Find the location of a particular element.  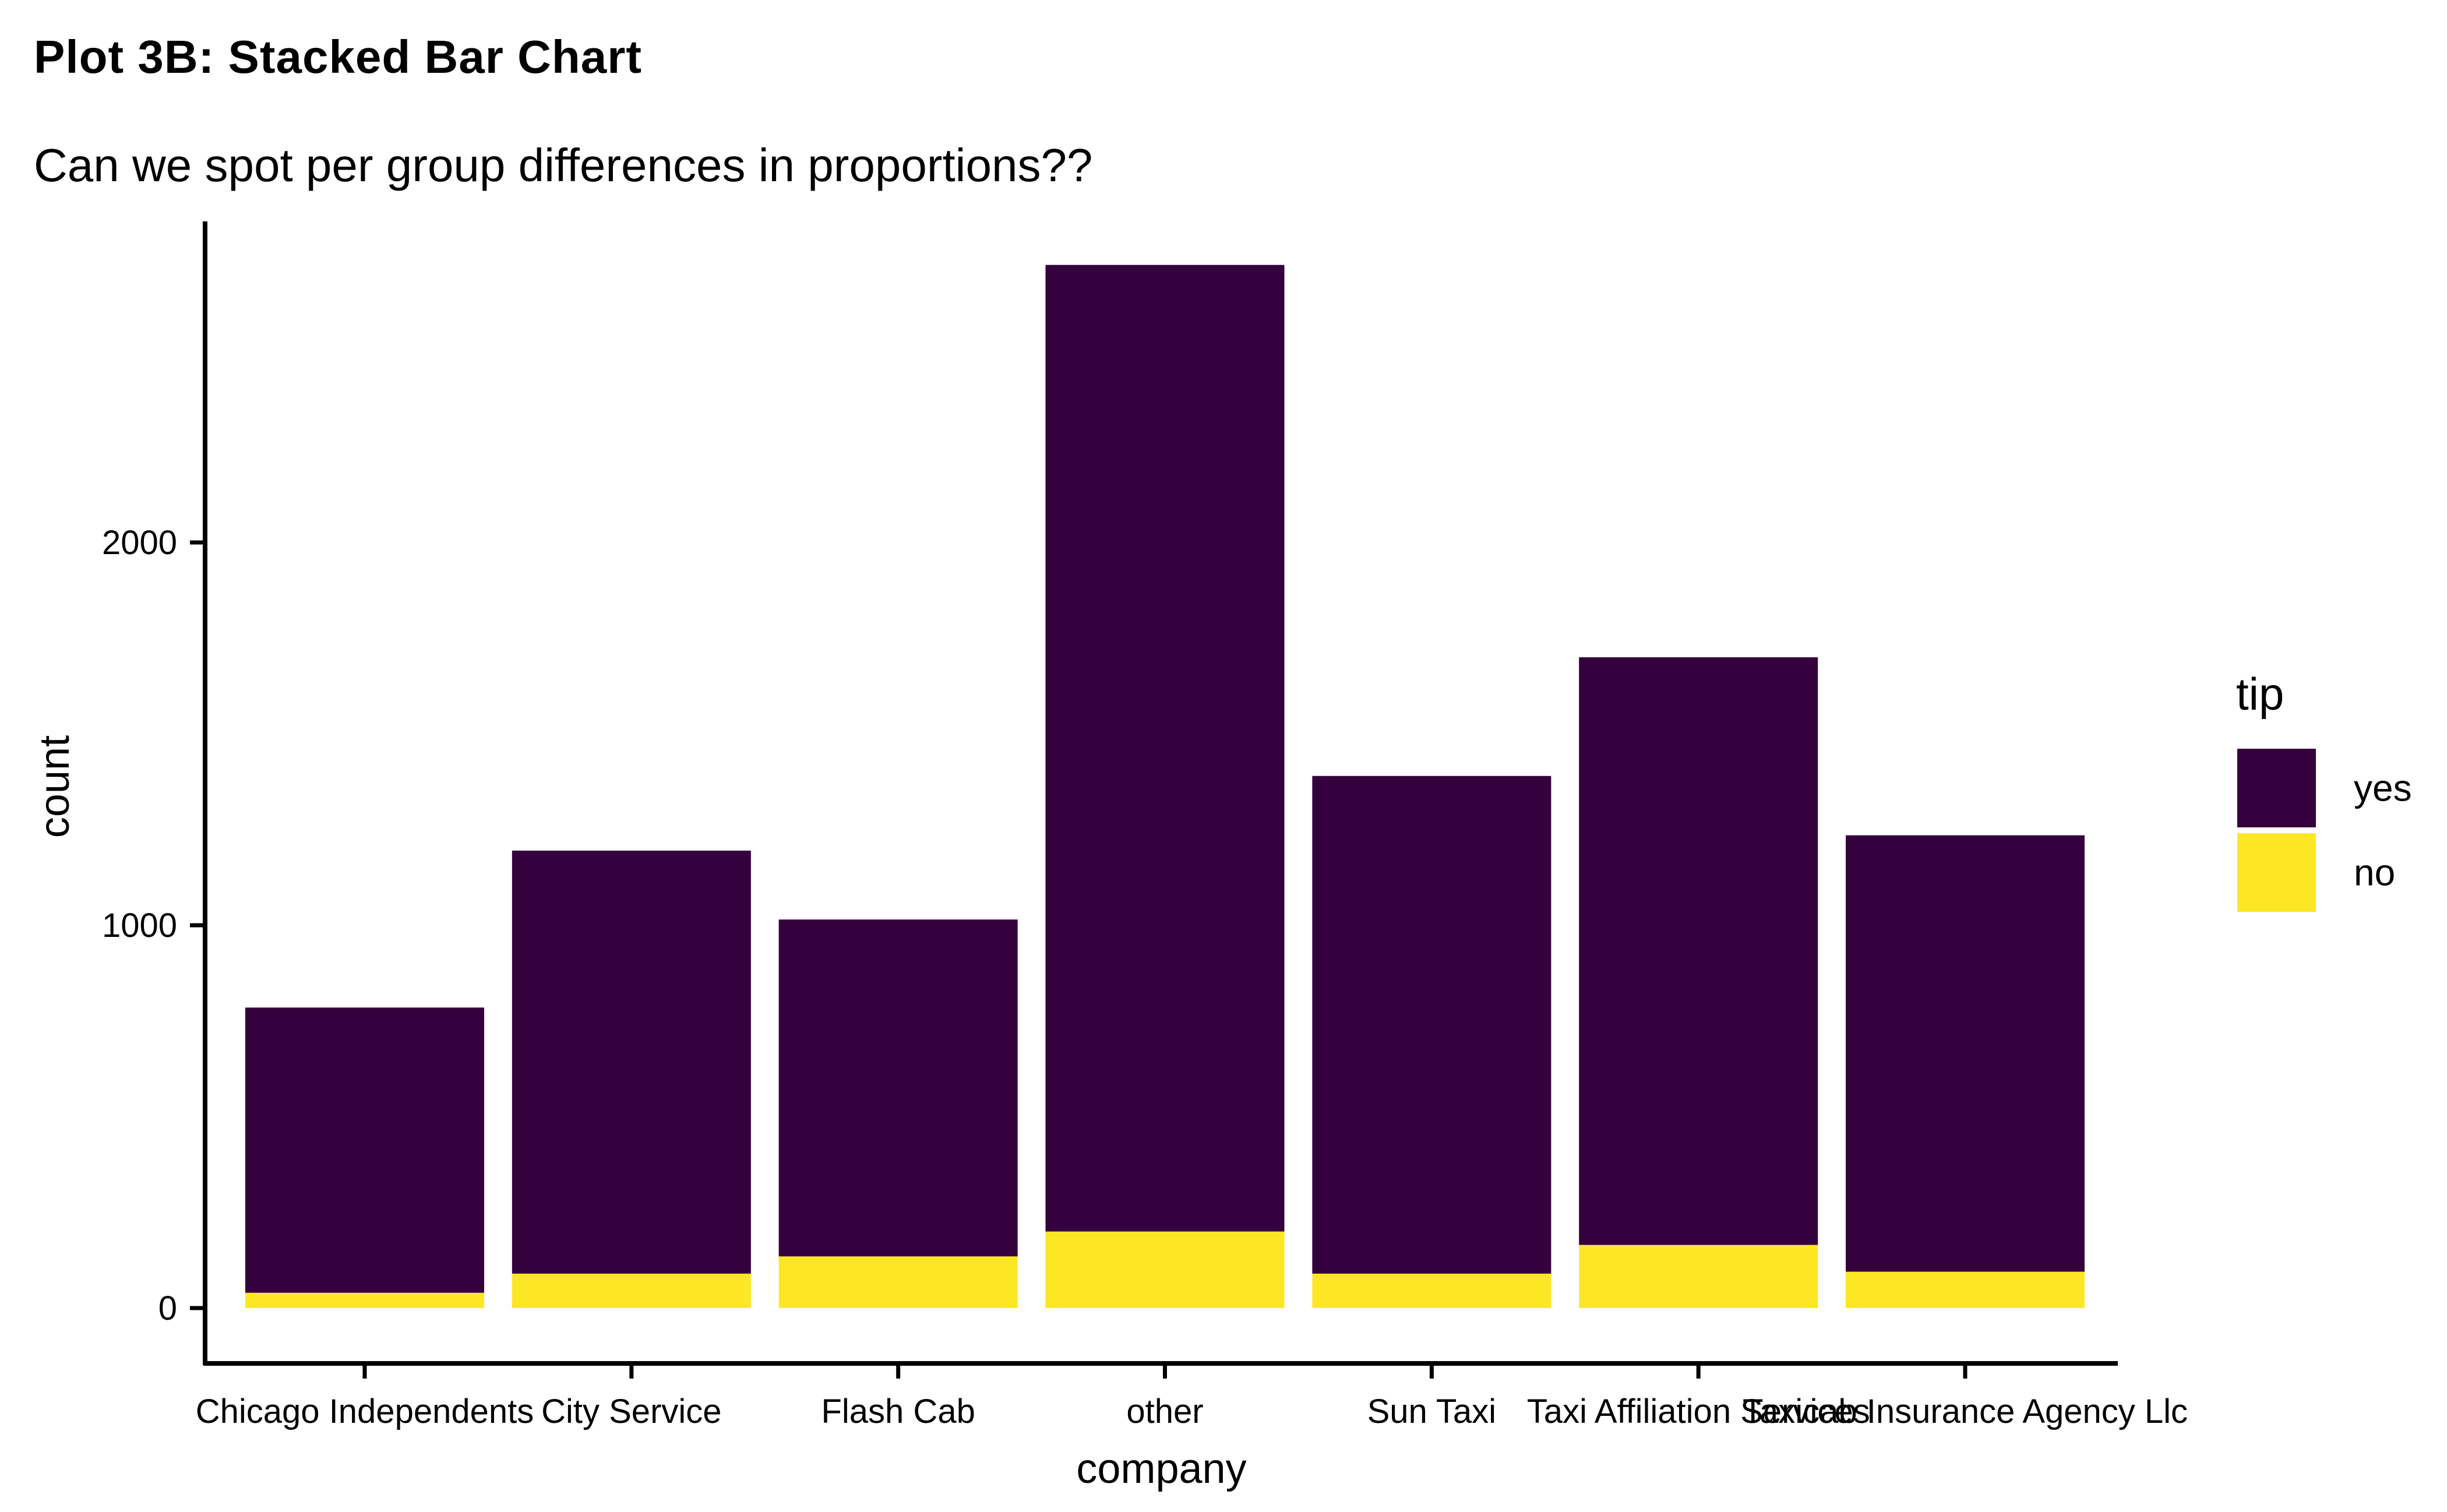

x-axis-title: company is located at coordinates (1161, 1469).